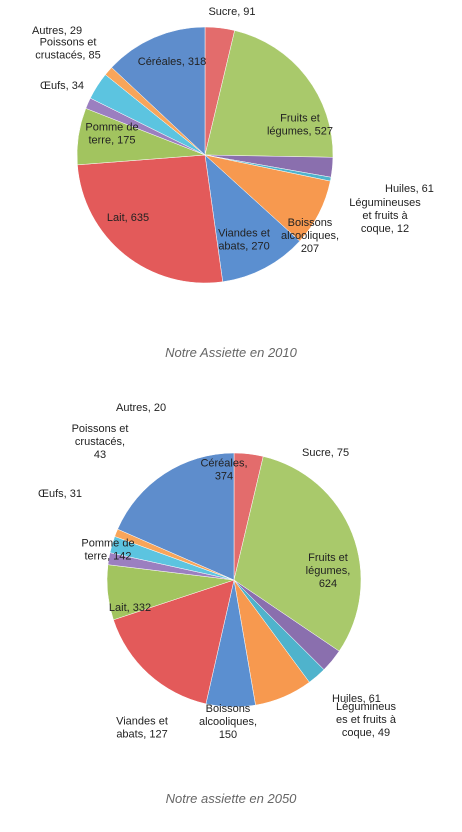 The width and height of the screenshot is (462, 832). What do you see at coordinates (172, 62) in the screenshot?
I see `slice-label: Céréales, 318` at bounding box center [172, 62].